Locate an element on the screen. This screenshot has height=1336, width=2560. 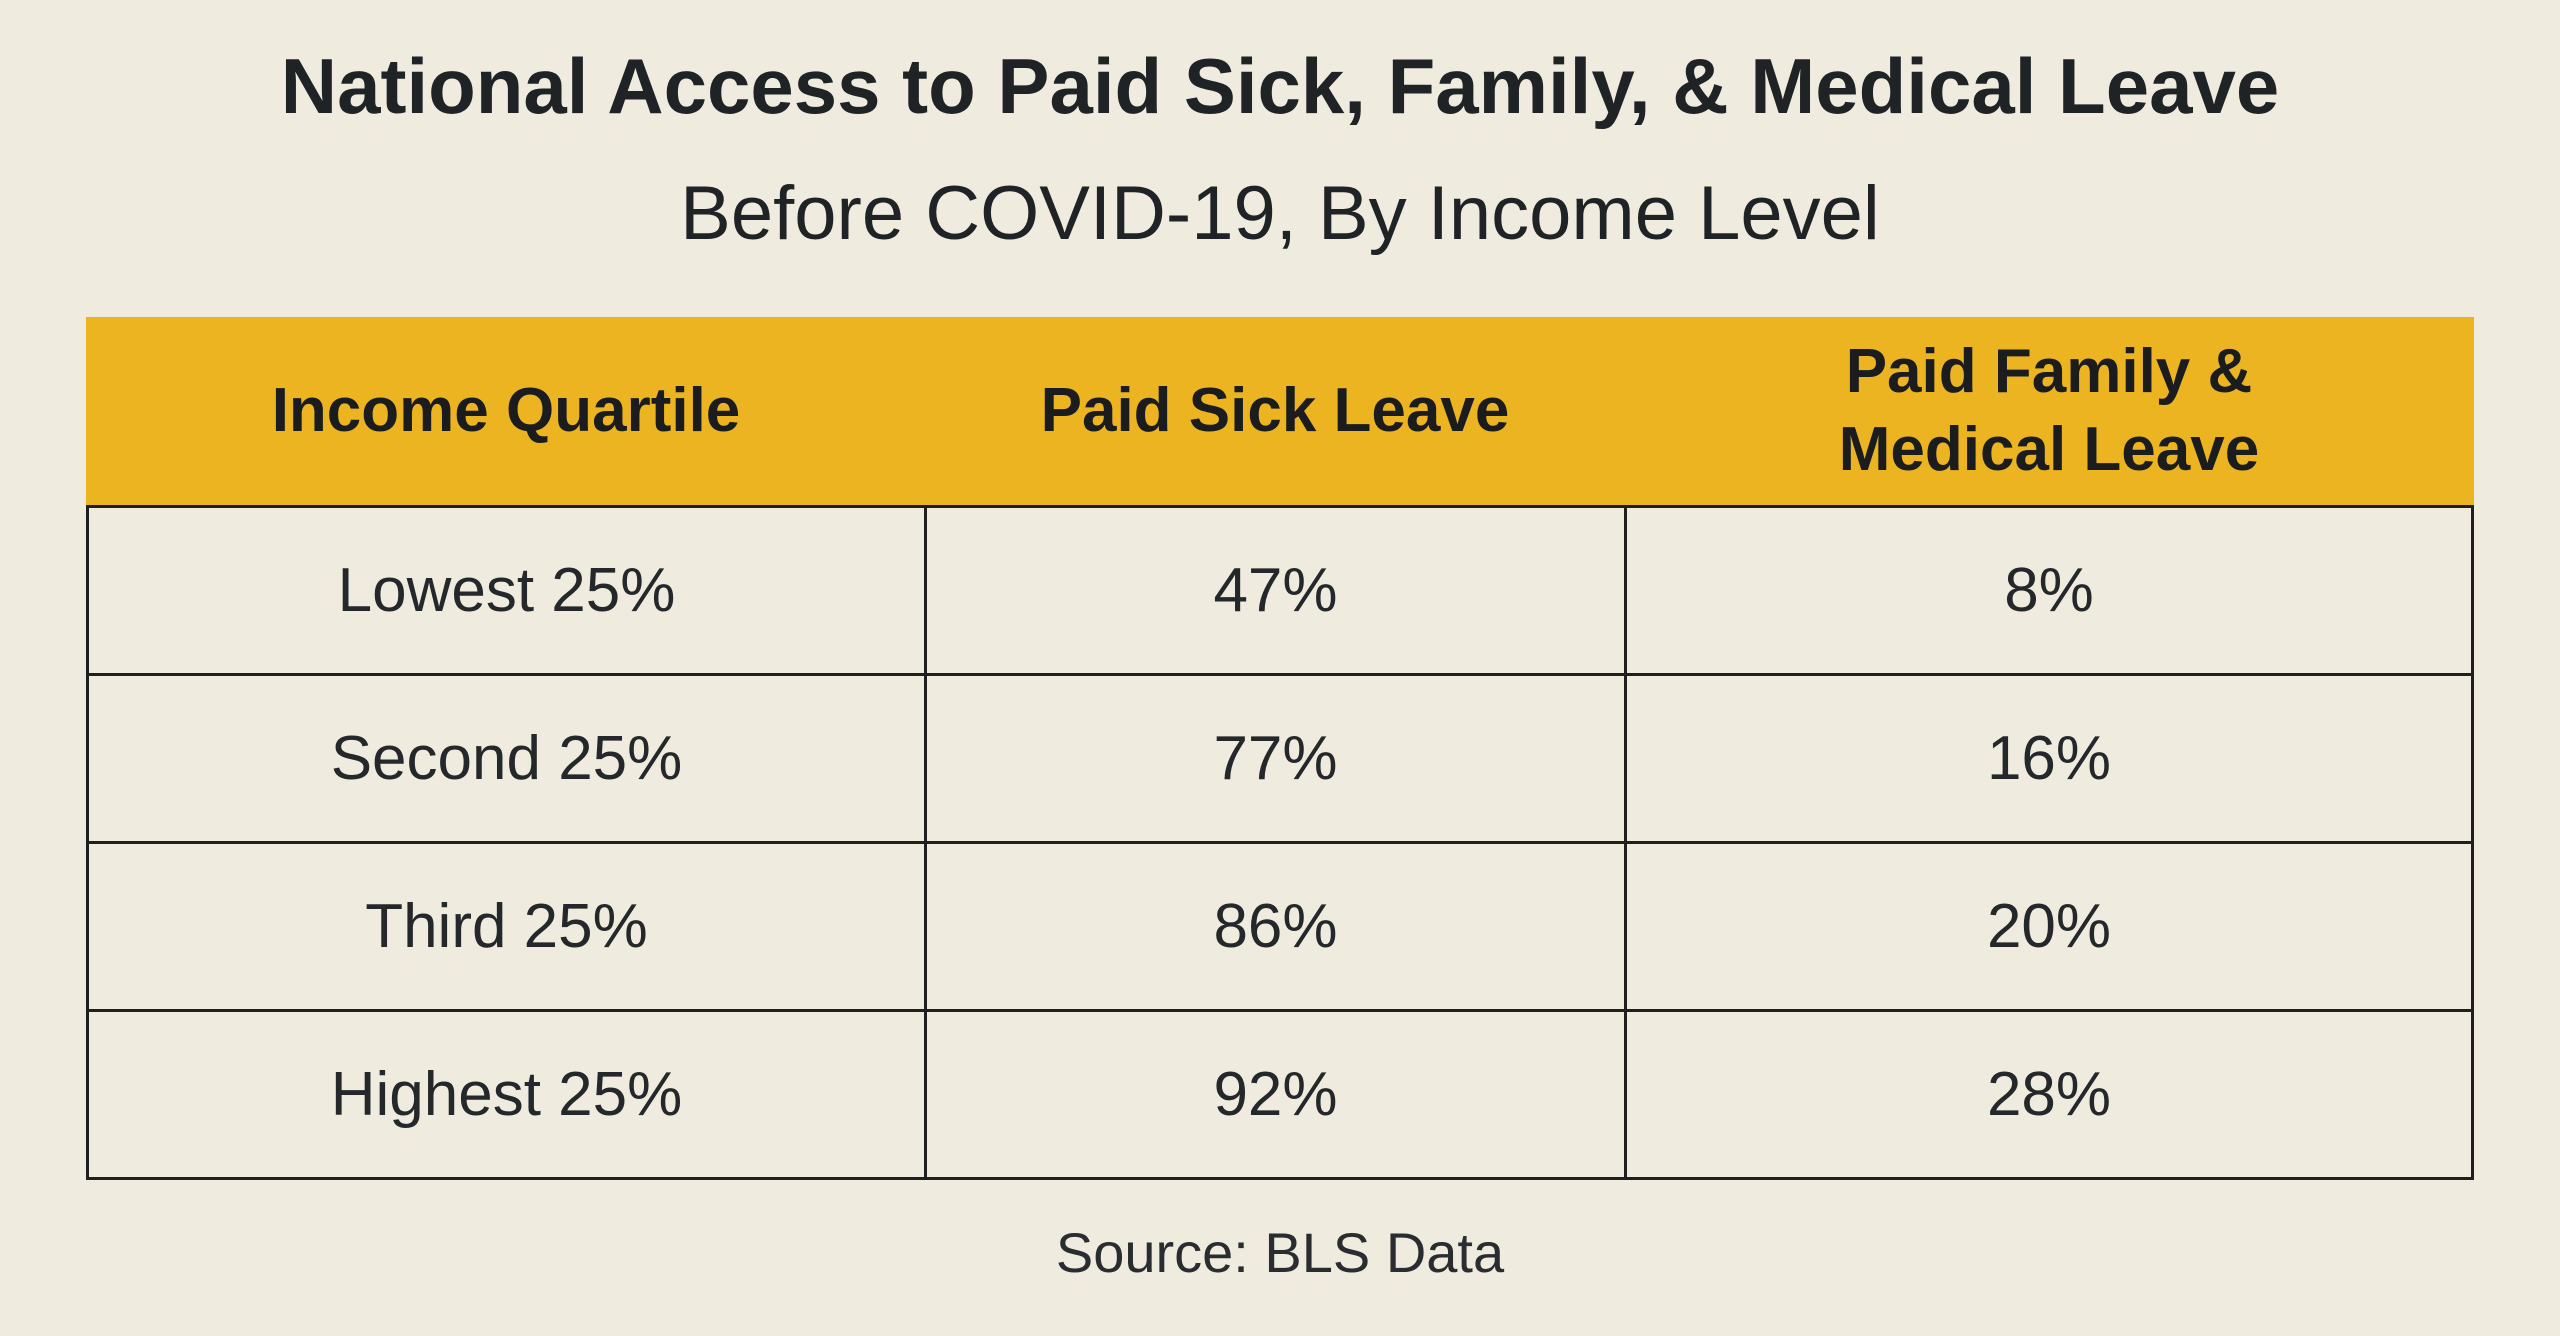
cell-paid-family-medical-leave: 16% is located at coordinates (2049, 758).